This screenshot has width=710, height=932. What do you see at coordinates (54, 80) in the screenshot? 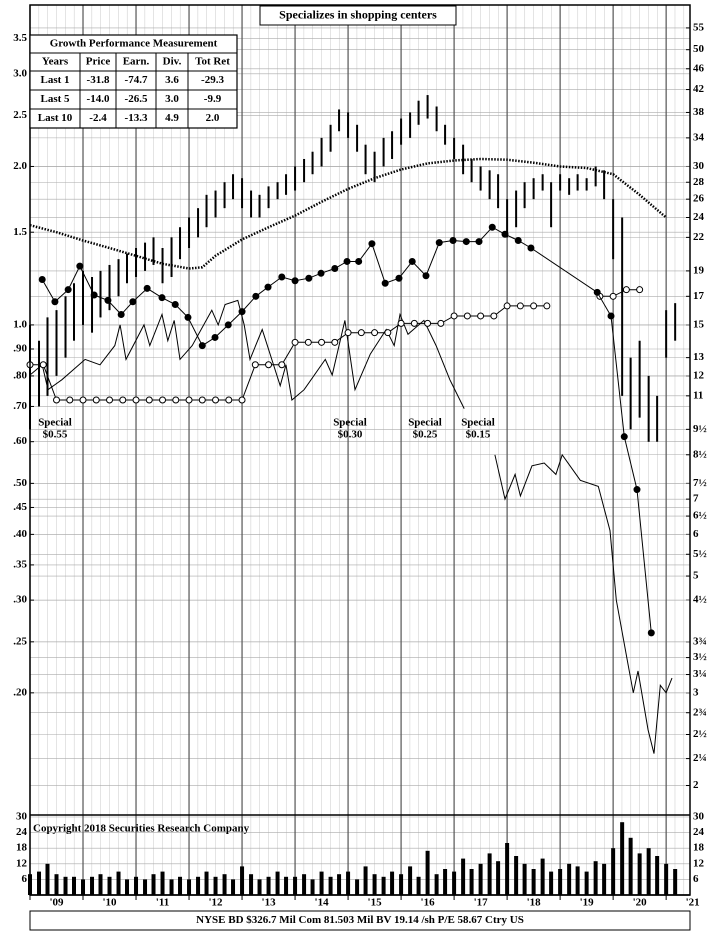
I see `table-cell: Last 1` at bounding box center [54, 80].